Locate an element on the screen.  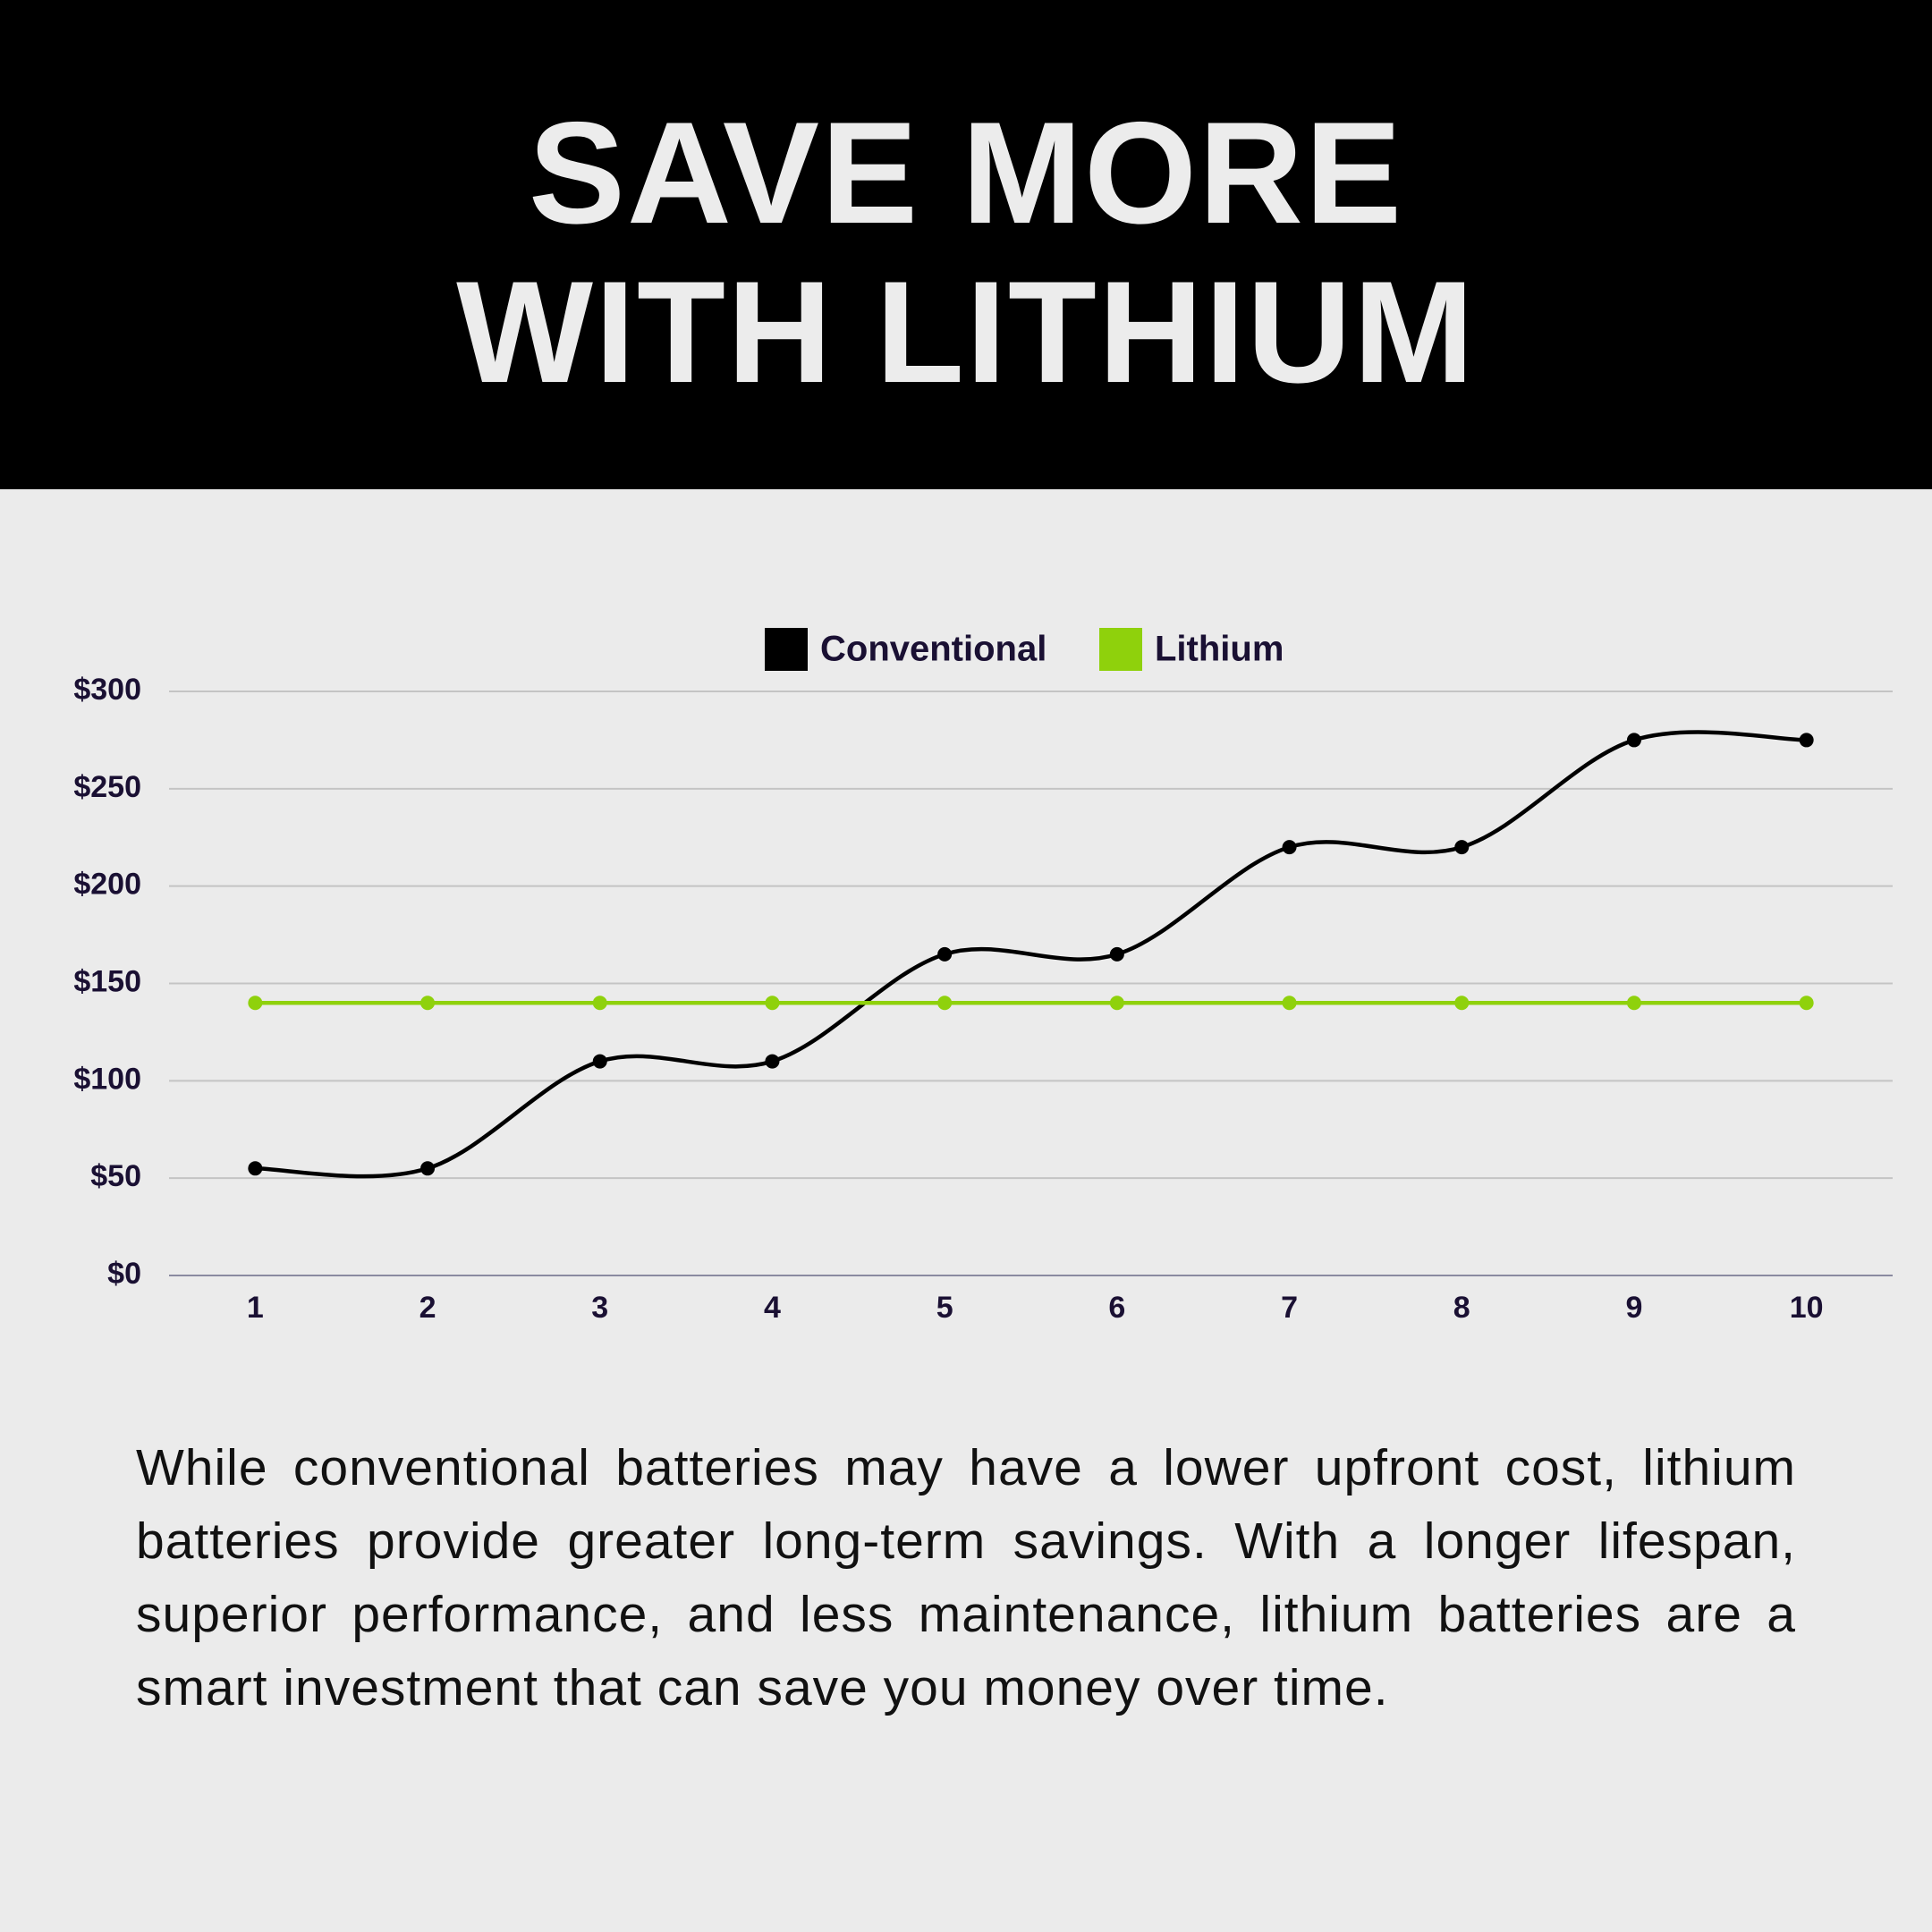
y-tick-label: $250 is located at coordinates (107, 787).